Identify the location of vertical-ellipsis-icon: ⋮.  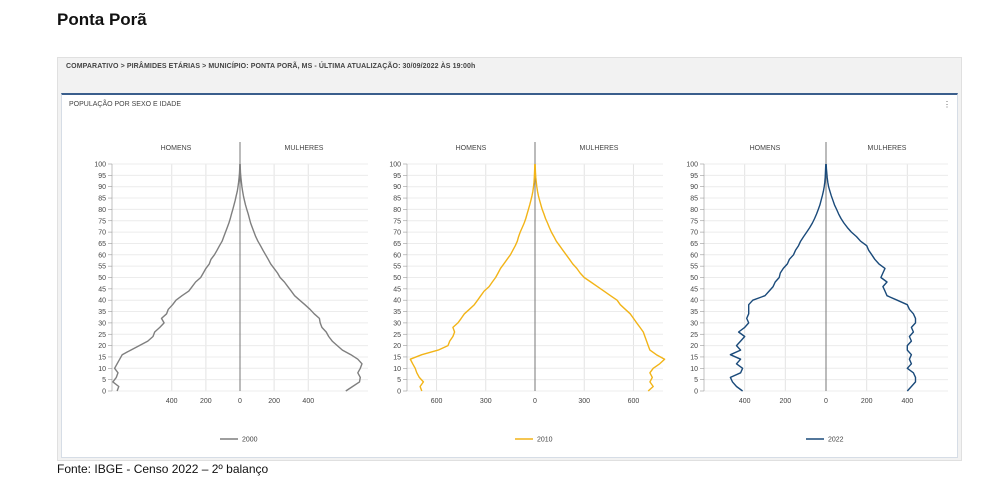
(947, 104).